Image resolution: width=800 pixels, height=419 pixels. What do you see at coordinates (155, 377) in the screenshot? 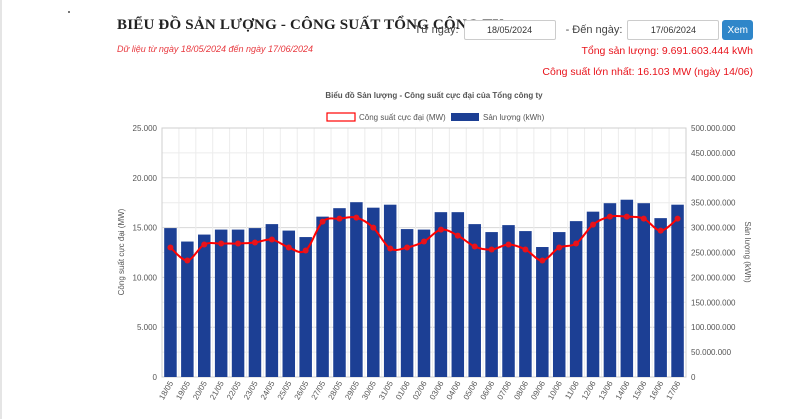
I see `y-left-tick-label: 0` at bounding box center [155, 377].